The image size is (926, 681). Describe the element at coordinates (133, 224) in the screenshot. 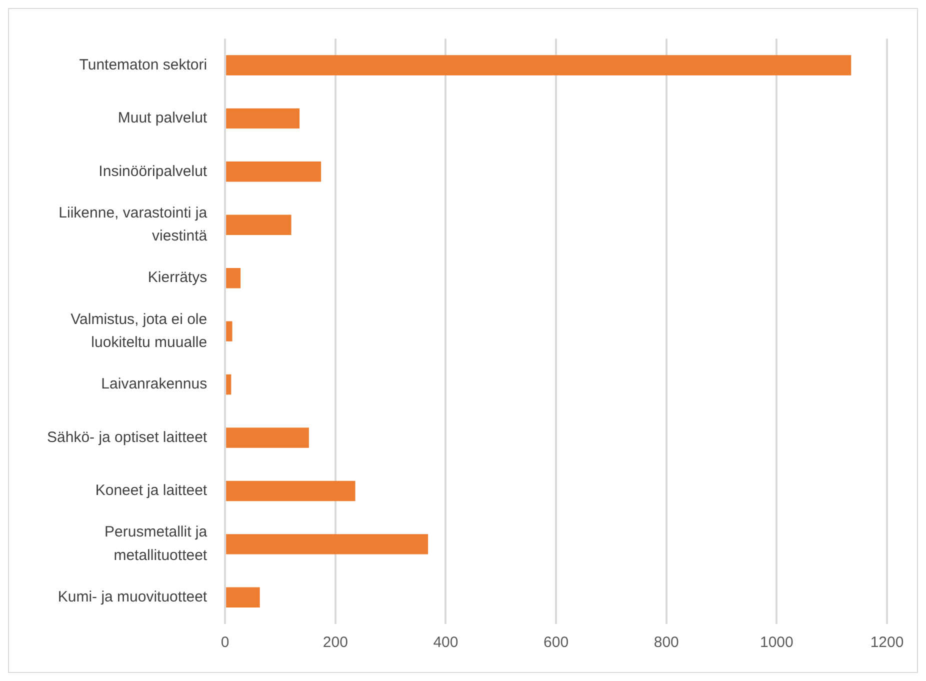

I see `y-tick-label: Liikenne, varastointi ja viestintä` at that location.